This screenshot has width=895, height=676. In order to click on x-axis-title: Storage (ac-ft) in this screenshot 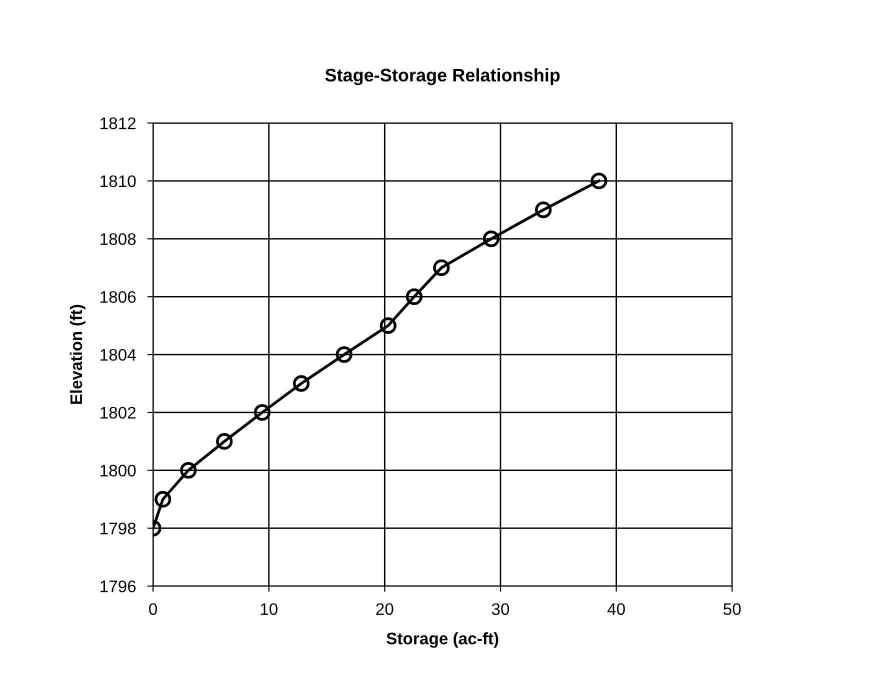, I will do `click(442, 640)`.